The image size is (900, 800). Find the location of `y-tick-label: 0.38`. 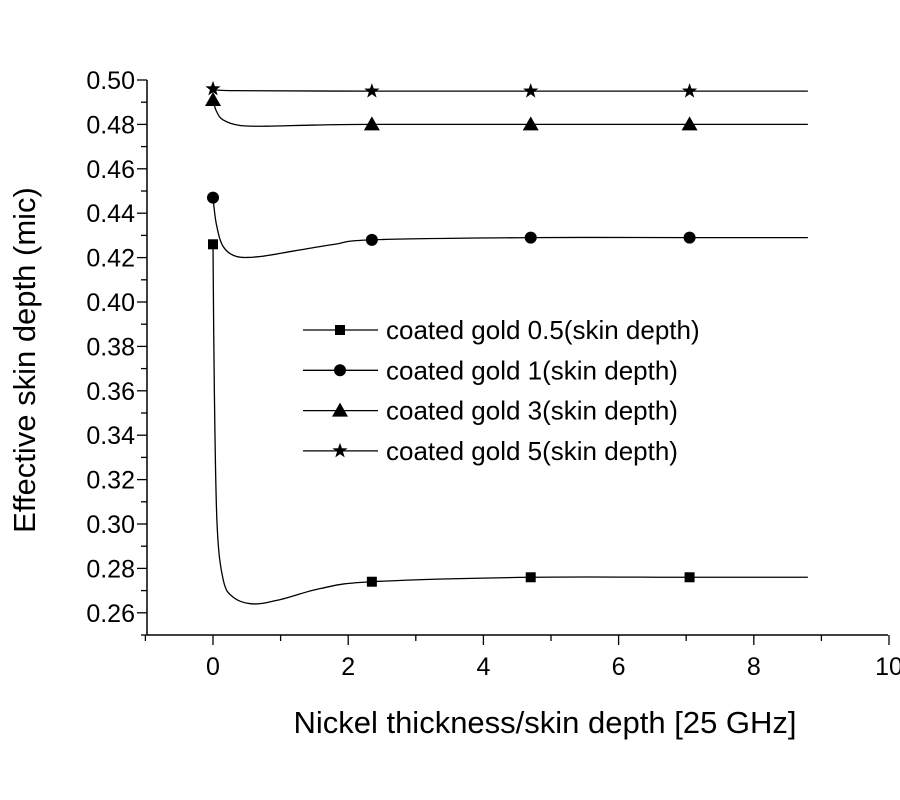

y-tick-label: 0.38 is located at coordinates (110, 347).